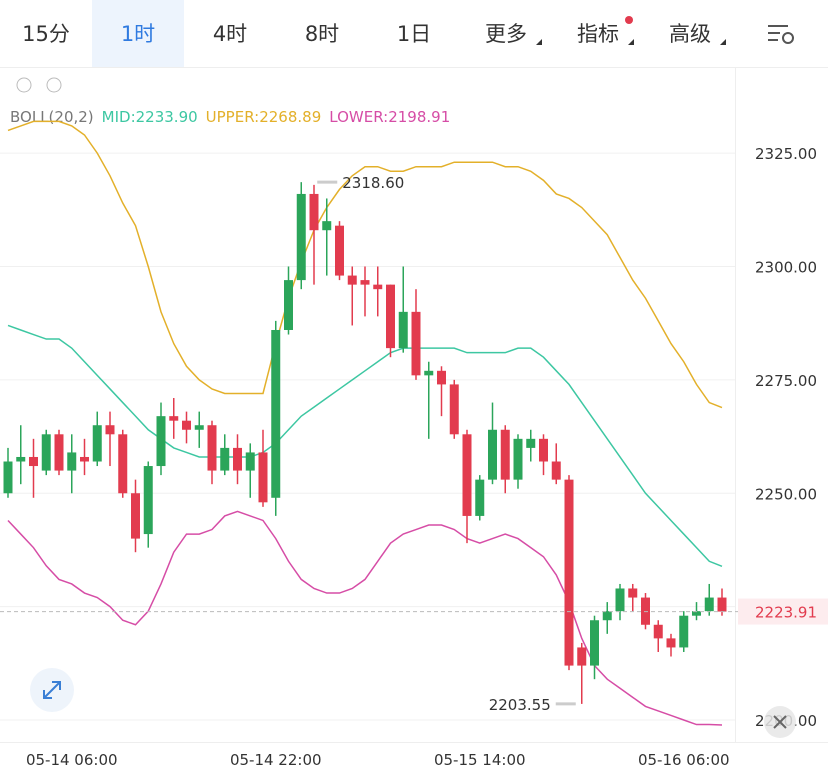  What do you see at coordinates (520, 705) in the screenshot?
I see `min-label: 2203.55` at bounding box center [520, 705].